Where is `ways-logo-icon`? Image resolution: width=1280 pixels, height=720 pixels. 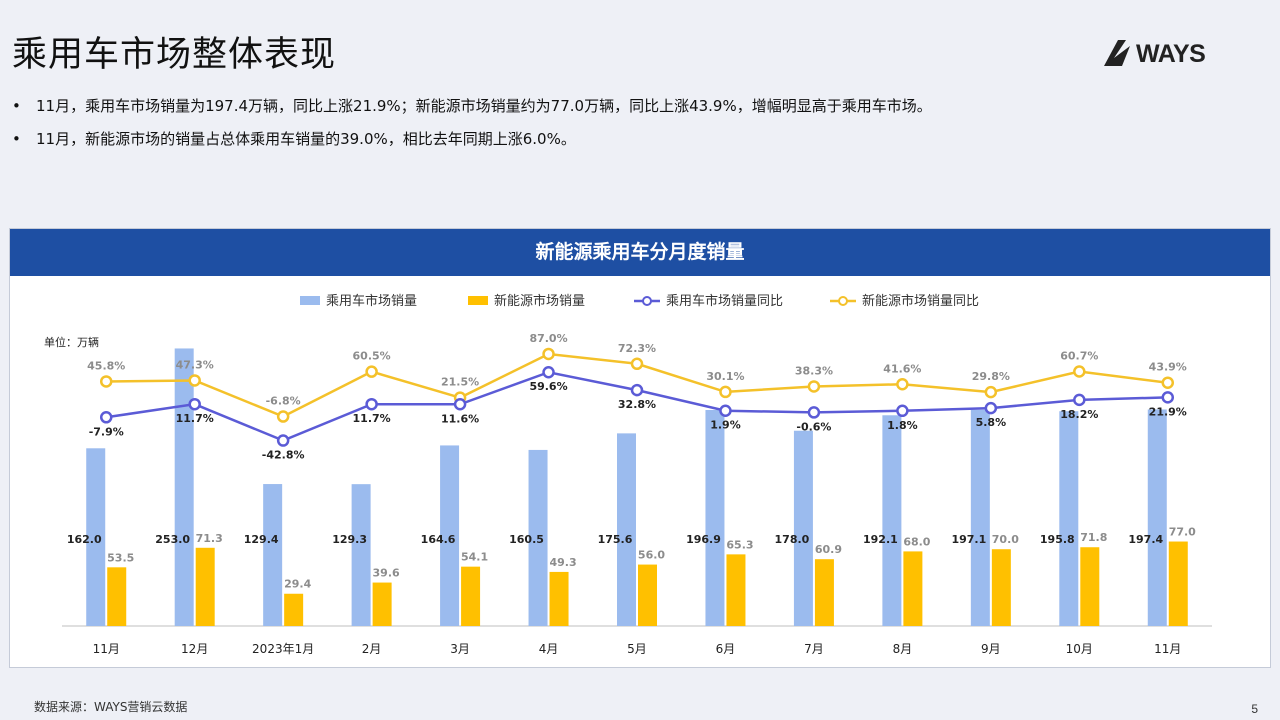 ways-logo-icon is located at coordinates (1117, 53).